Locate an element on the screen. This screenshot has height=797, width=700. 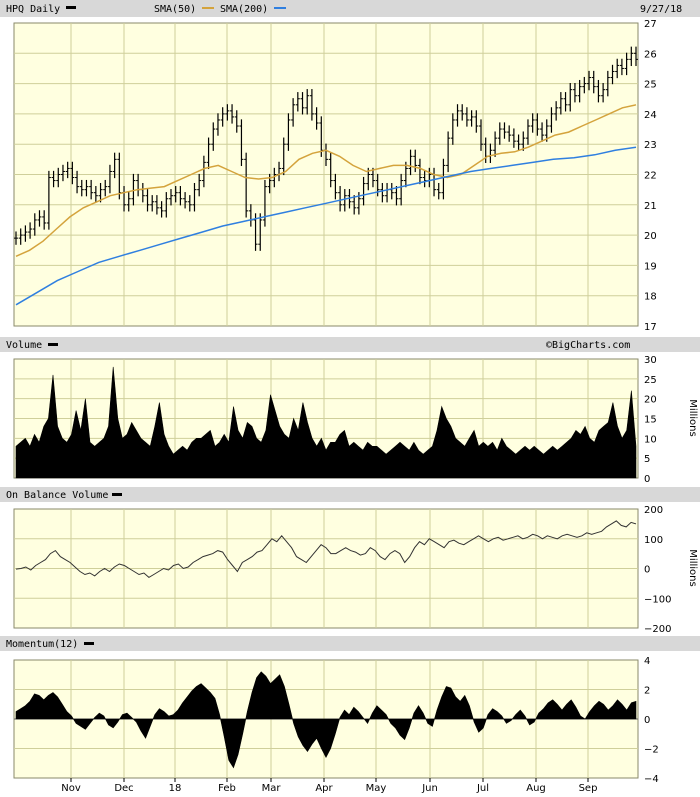
volume-y-tick-label: 10 is located at coordinates (650, 439).